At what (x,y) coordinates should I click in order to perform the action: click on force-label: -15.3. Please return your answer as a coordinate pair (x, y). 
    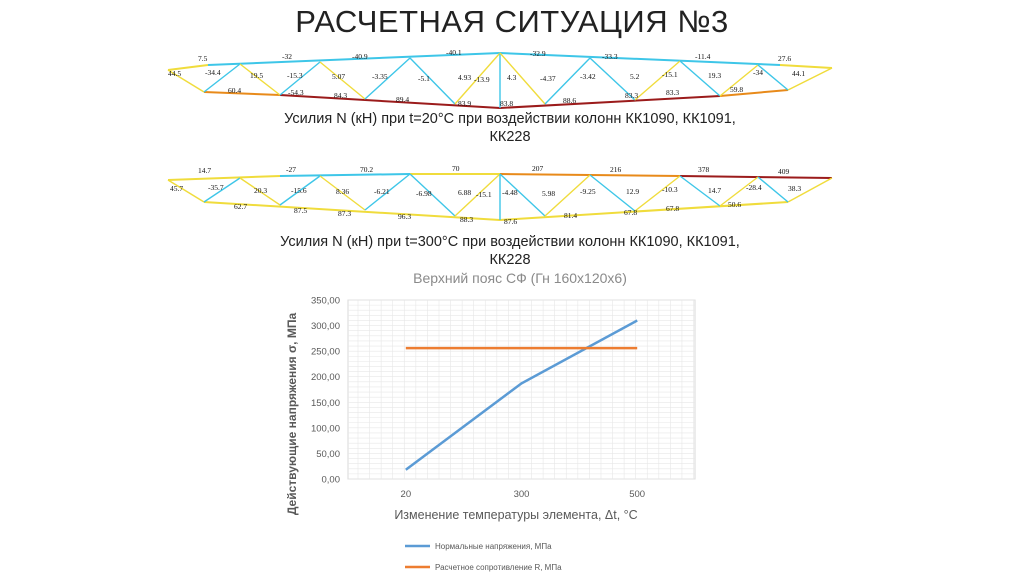
    Looking at the image, I should click on (295, 75).